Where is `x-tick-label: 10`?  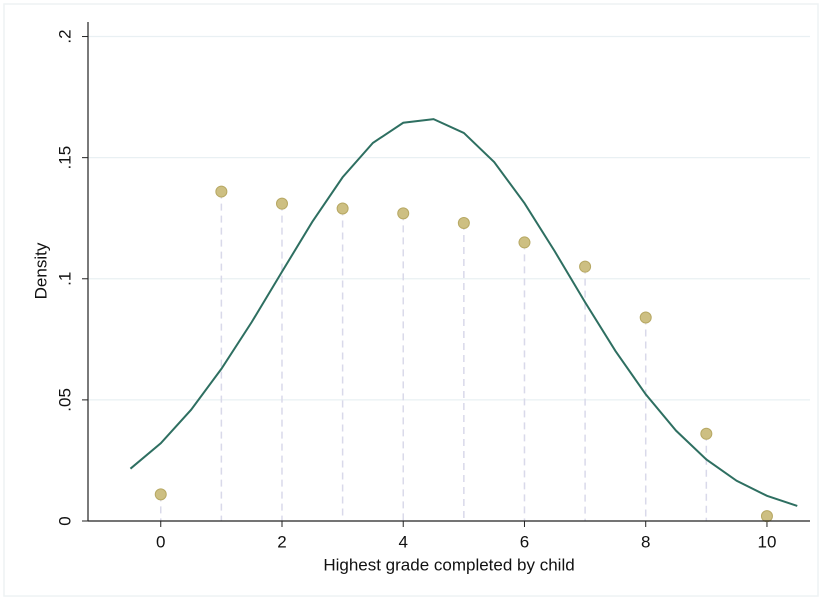 x-tick-label: 10 is located at coordinates (766, 541).